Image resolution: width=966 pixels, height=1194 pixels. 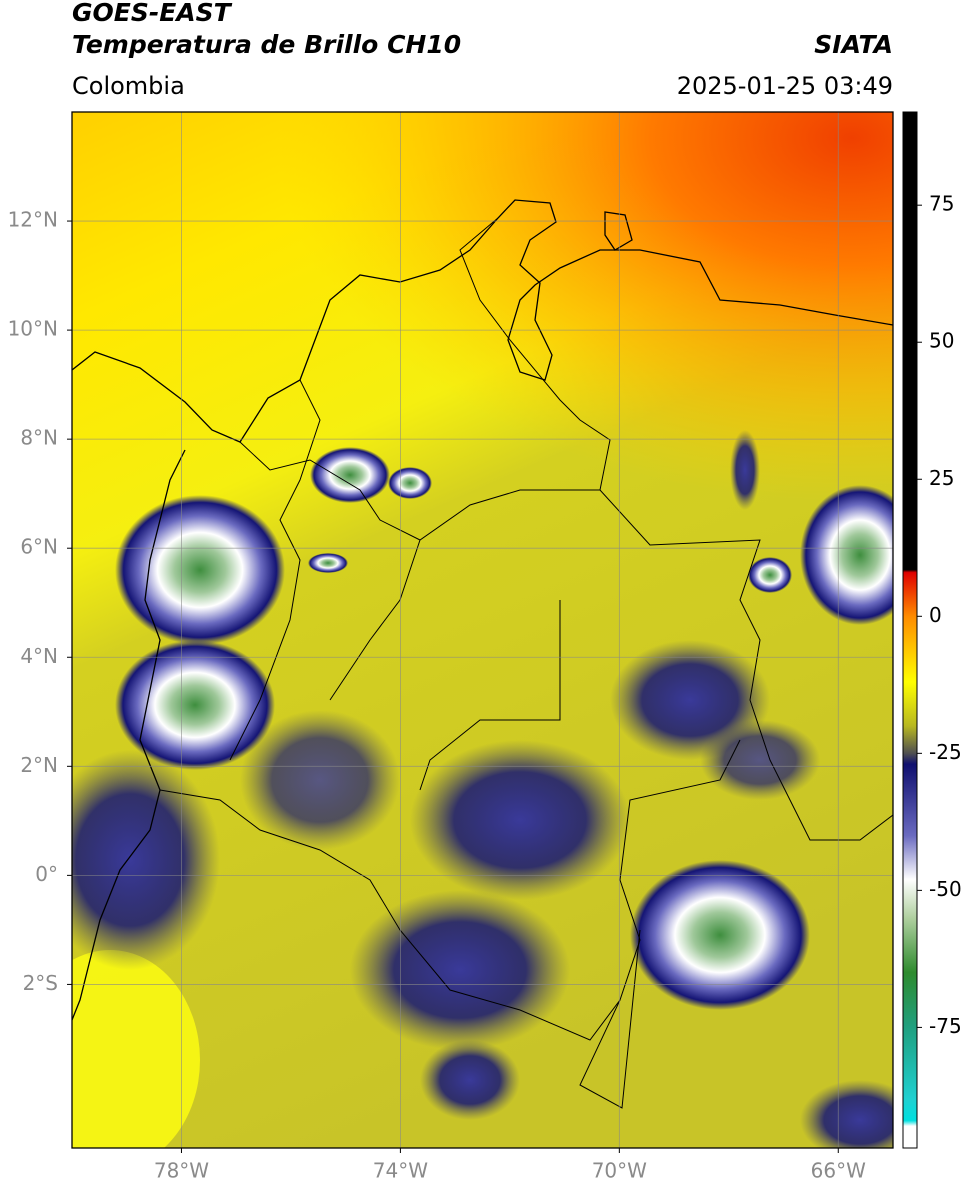 What do you see at coordinates (941, 341) in the screenshot?
I see `colorbar-tick-label: 50` at bounding box center [941, 341].